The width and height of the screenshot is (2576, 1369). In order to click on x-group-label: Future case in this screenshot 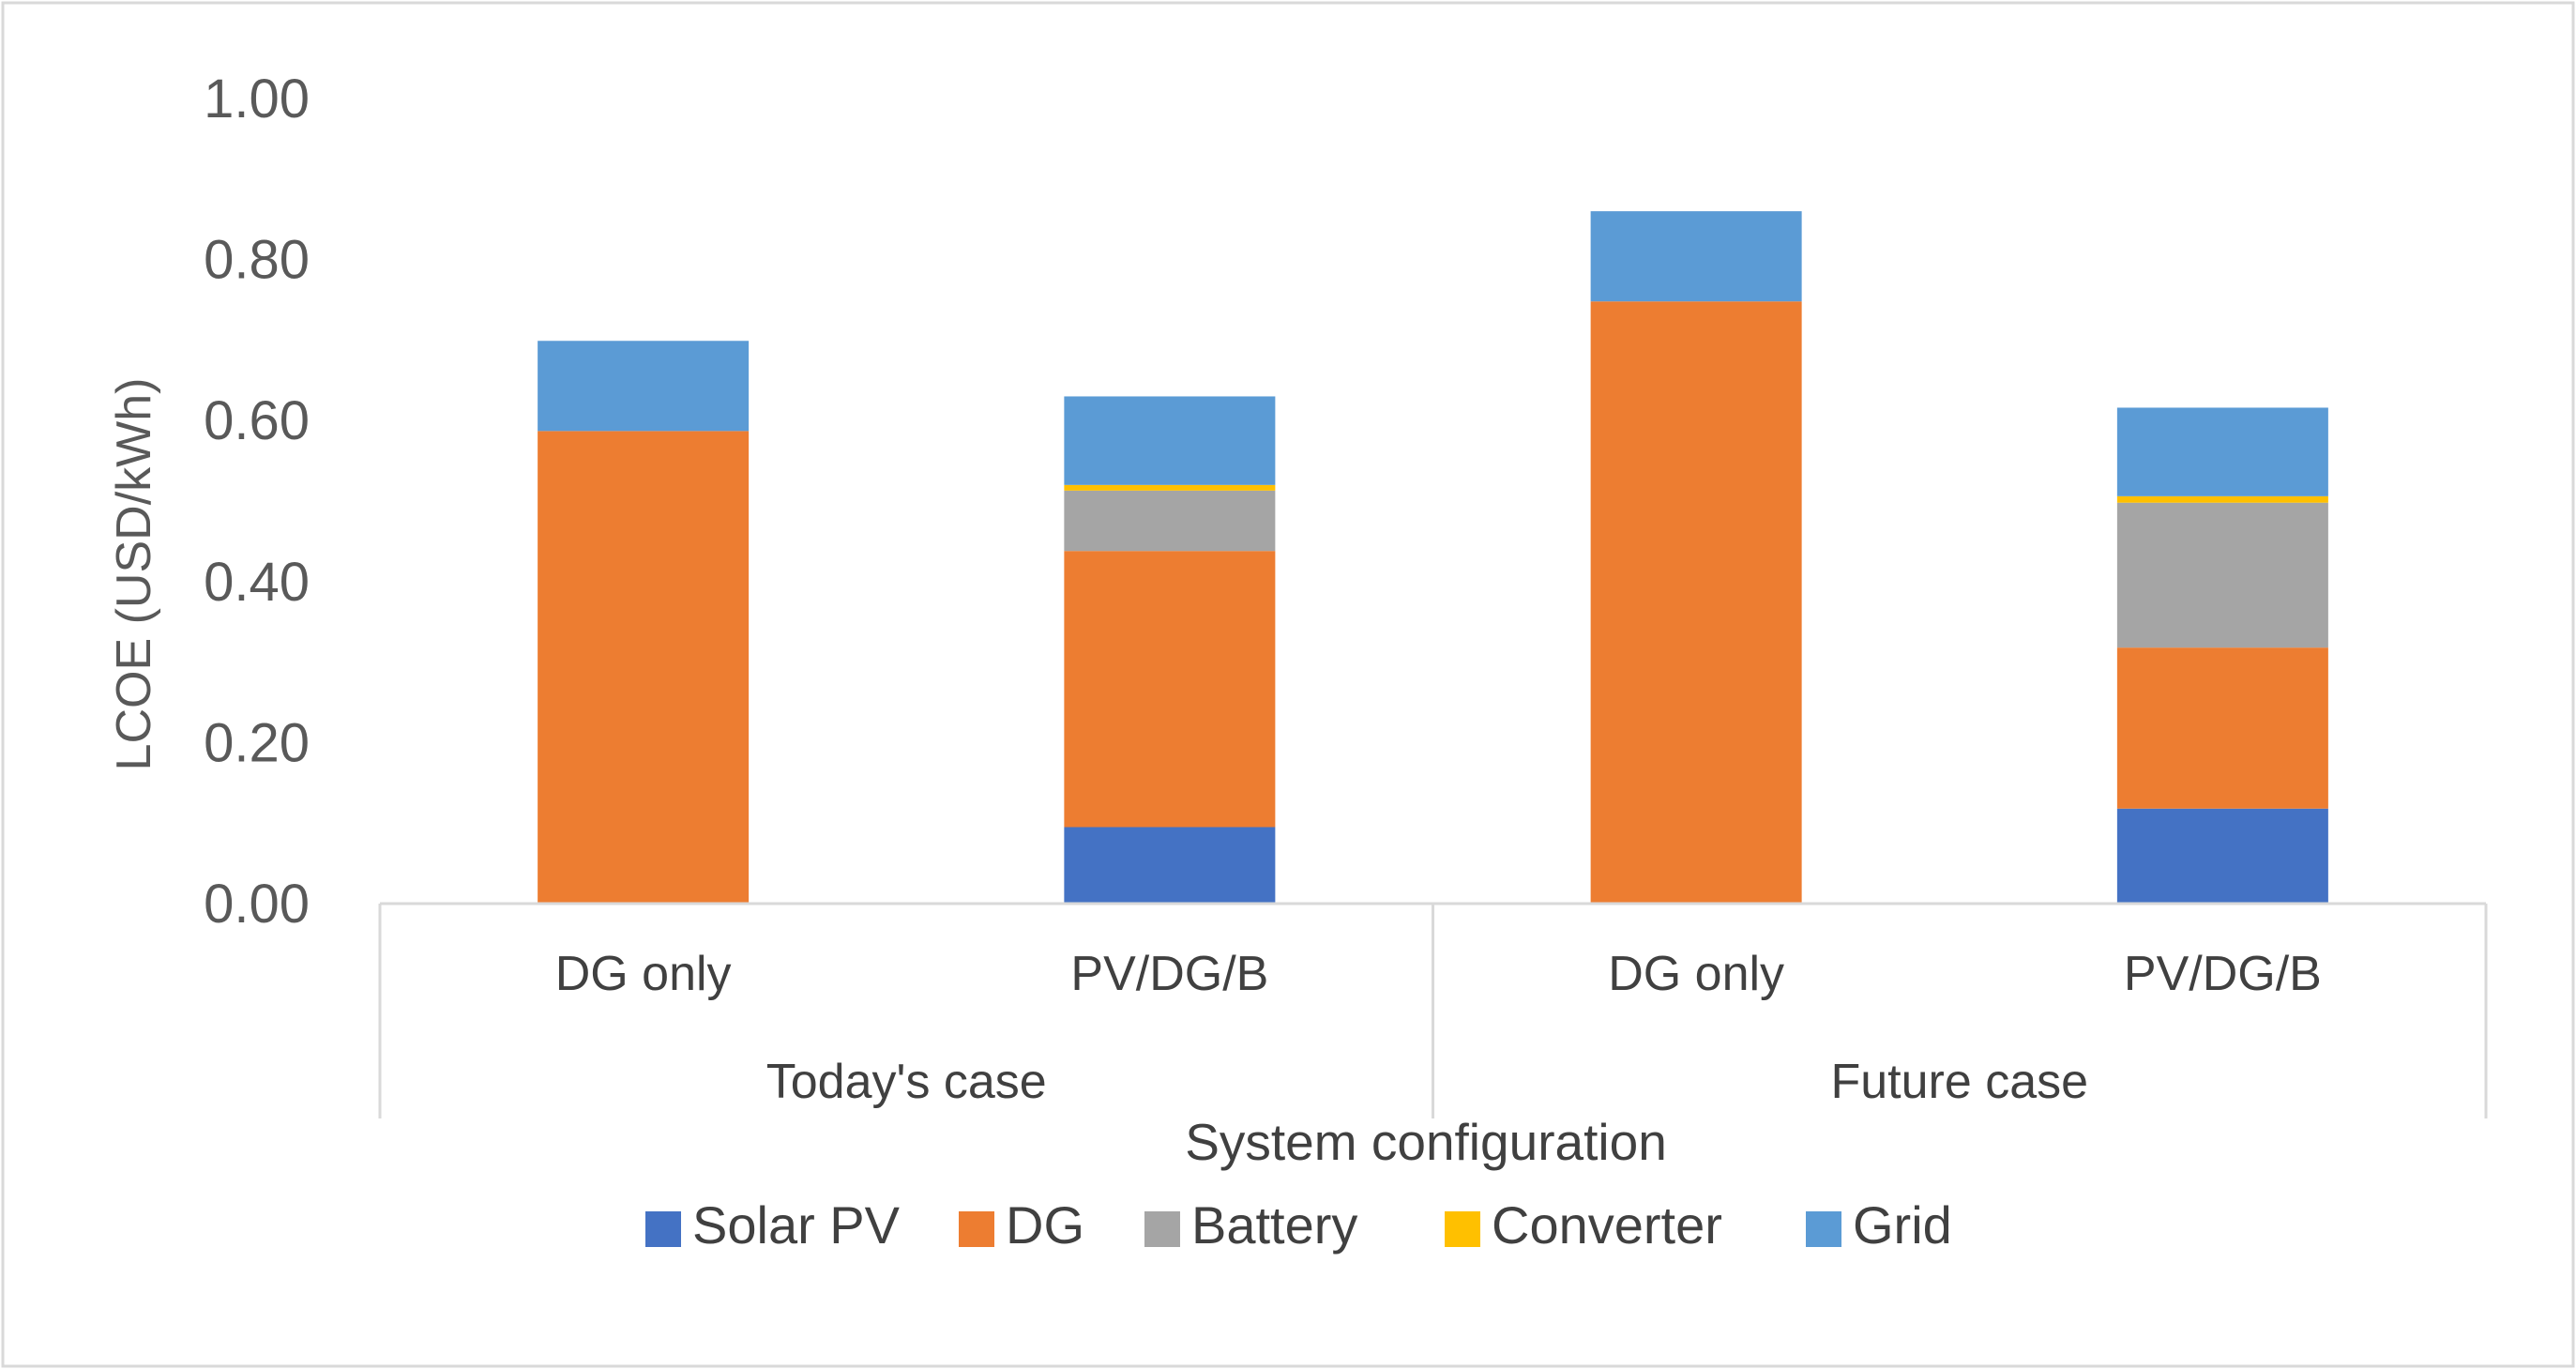, I will do `click(1959, 1082)`.